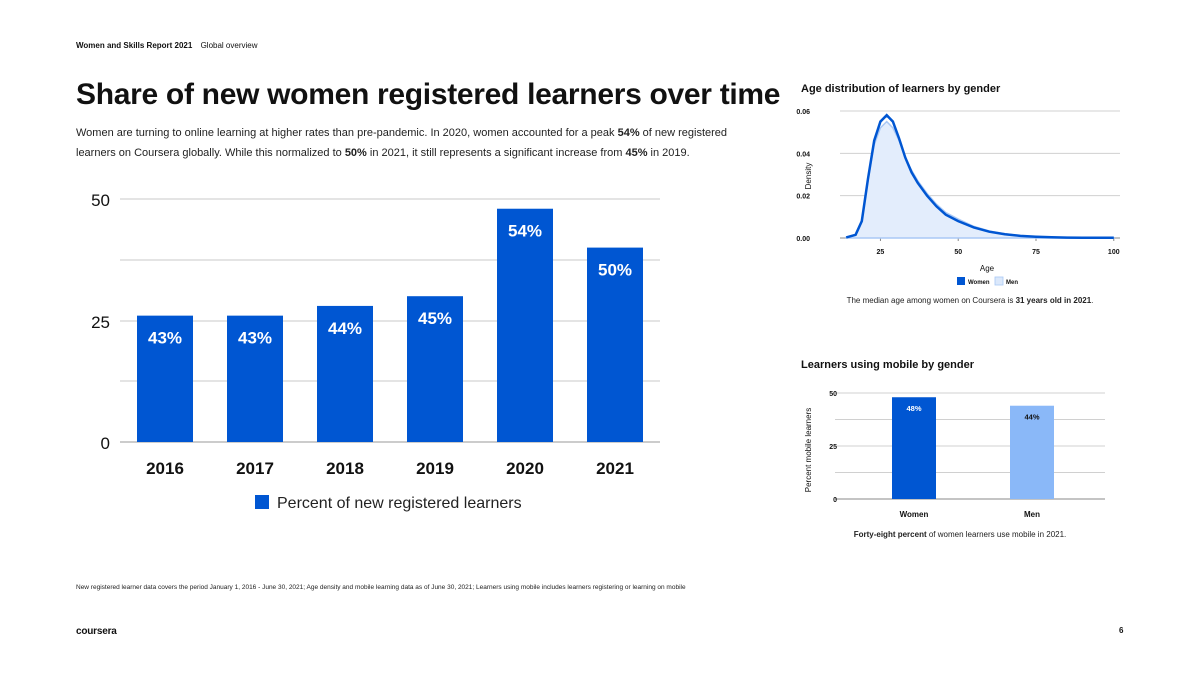 This screenshot has width=1200, height=675. What do you see at coordinates (987, 268) in the screenshot?
I see `x-axis-label: Age` at bounding box center [987, 268].